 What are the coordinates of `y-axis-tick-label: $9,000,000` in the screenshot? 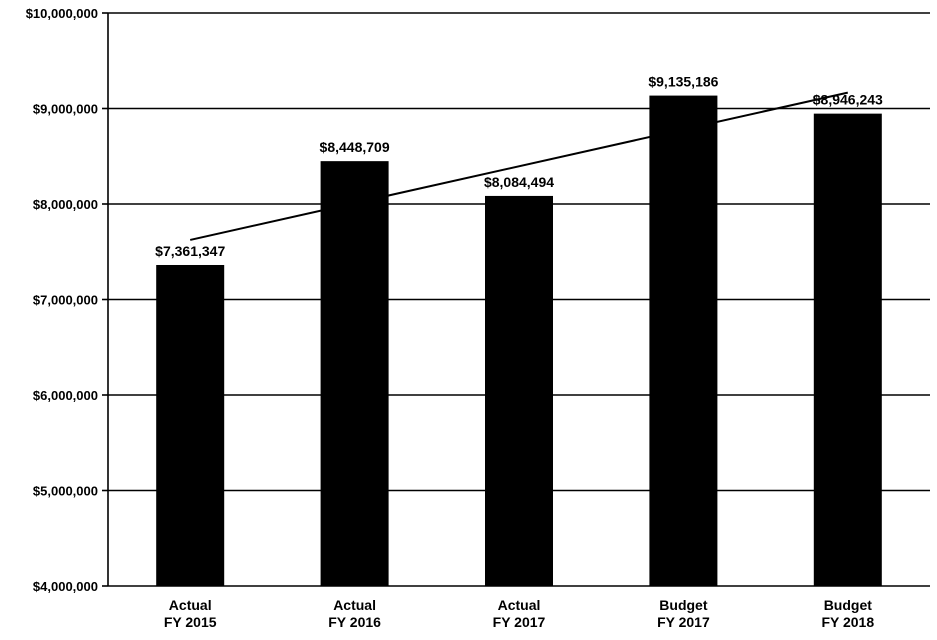 It's located at (65, 109).